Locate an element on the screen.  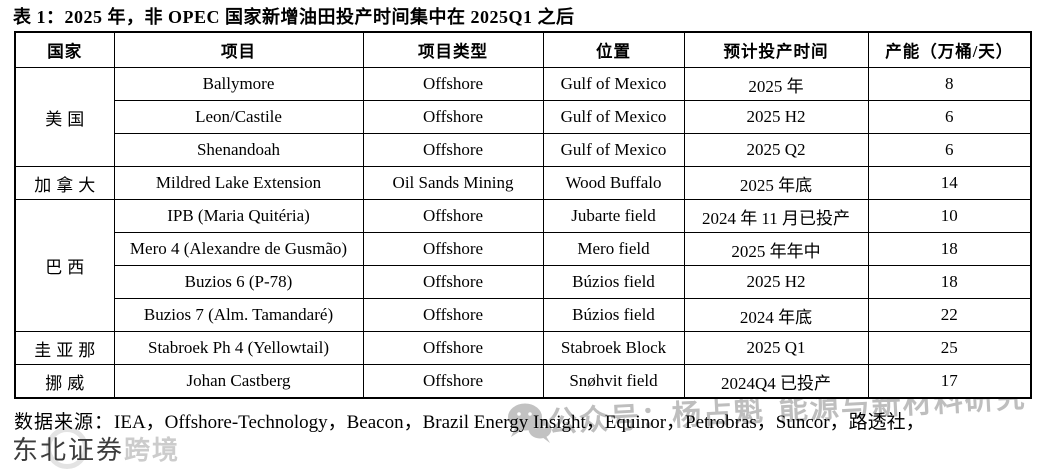
project-cell: Mero 4 (Alexandre de Gusmão) is located at coordinates (238, 249).